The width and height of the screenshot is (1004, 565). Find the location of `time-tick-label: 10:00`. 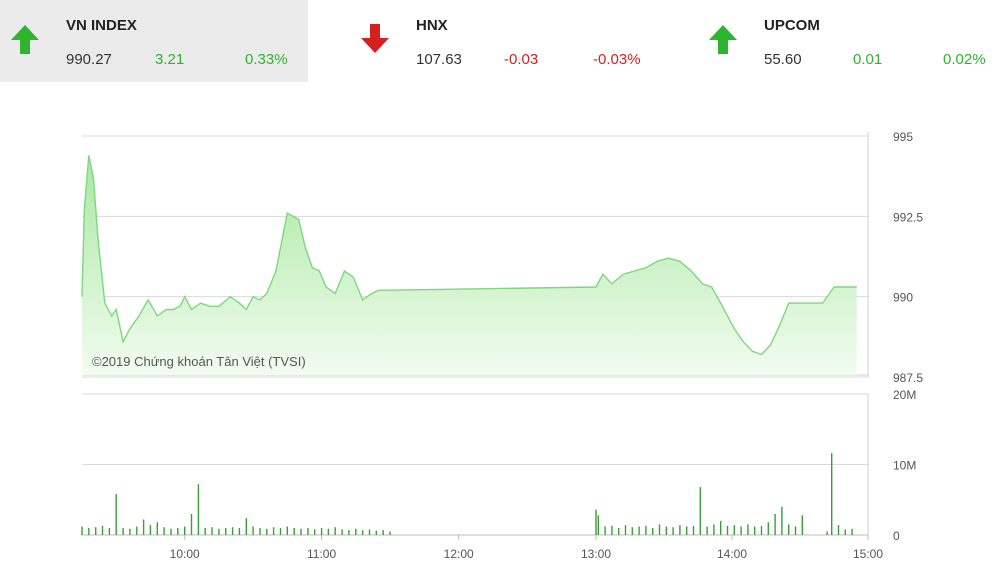

time-tick-label: 10:00 is located at coordinates (185, 554).